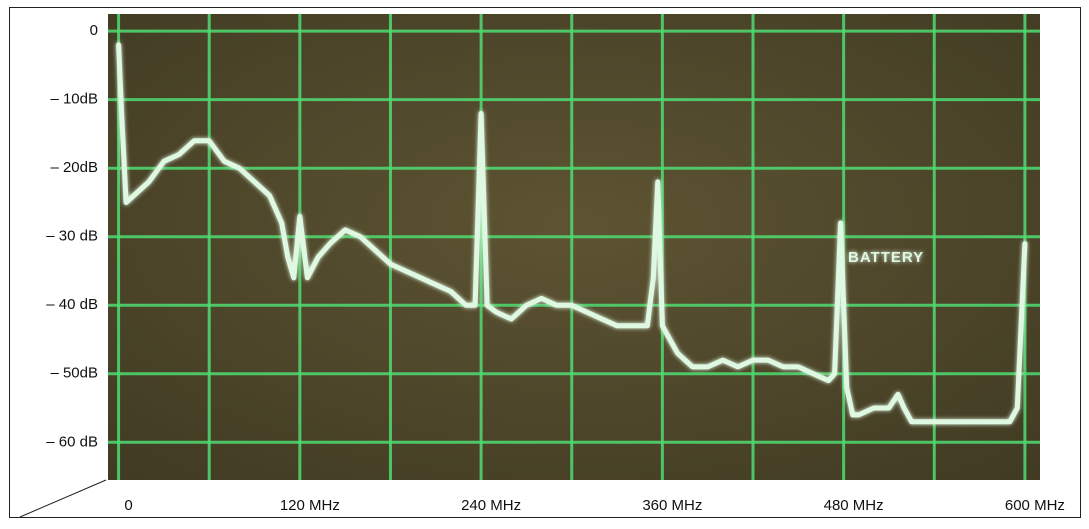  Describe the element at coordinates (72, 304) in the screenshot. I see `y-tick-label: – 40 dB` at that location.